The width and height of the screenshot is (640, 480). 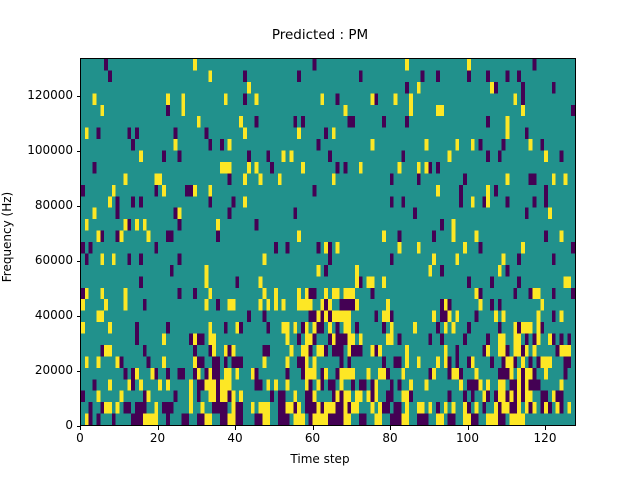 What do you see at coordinates (313, 428) in the screenshot?
I see `x-tick-mark` at bounding box center [313, 428].